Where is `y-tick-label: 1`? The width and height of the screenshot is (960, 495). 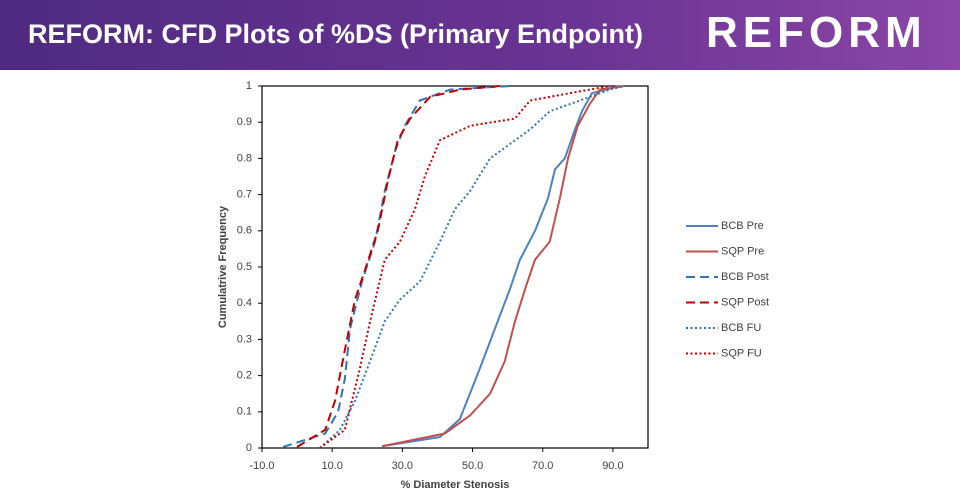 y-tick-label: 1 is located at coordinates (249, 86).